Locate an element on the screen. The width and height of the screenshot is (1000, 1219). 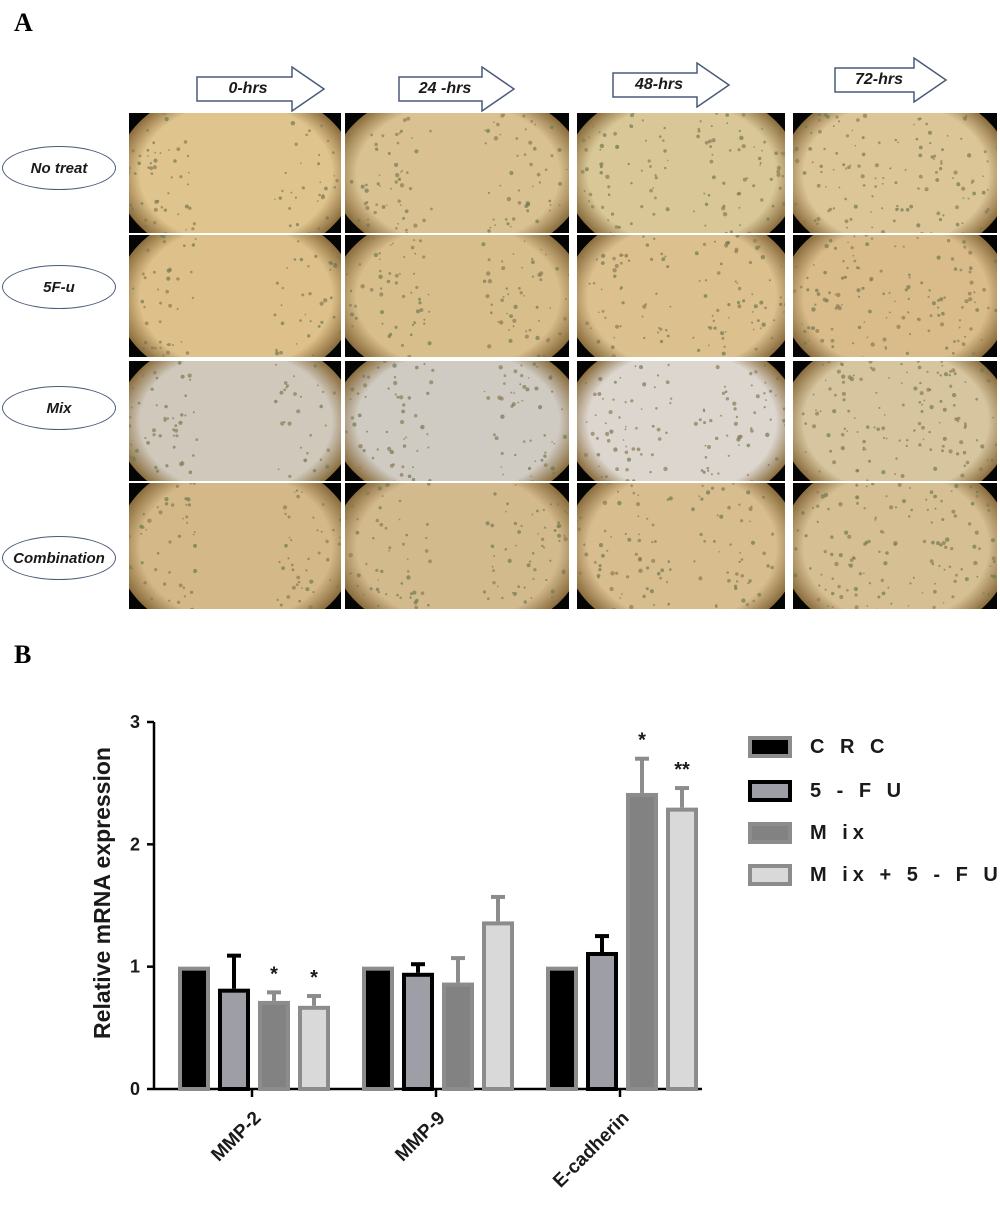
bar-e-cadherin-series-2: * is located at coordinates (642, 910).